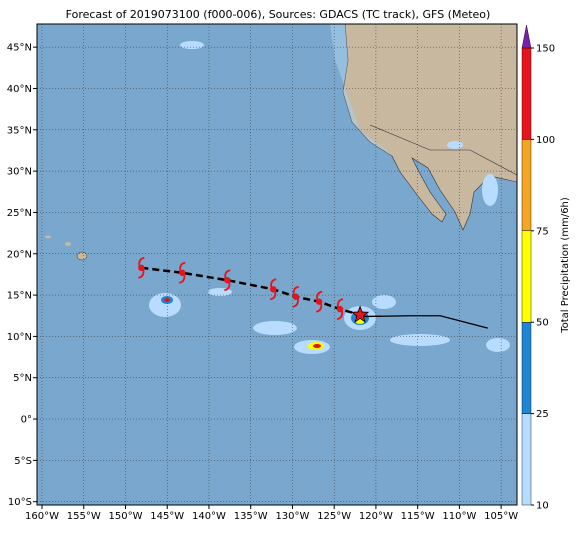 The height and width of the screenshot is (533, 581). Describe the element at coordinates (84, 516) in the screenshot. I see `x-tick-label: 155°W` at that location.